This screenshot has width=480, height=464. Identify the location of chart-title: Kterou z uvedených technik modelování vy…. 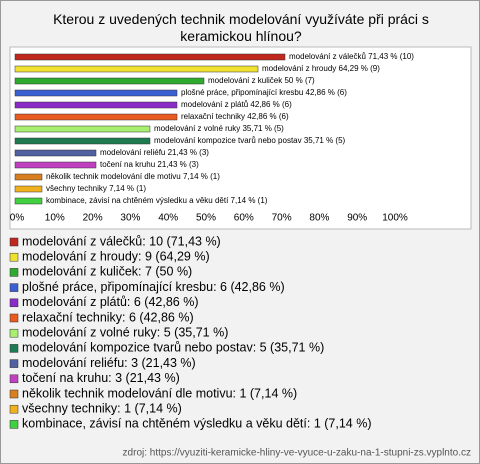
(241, 27).